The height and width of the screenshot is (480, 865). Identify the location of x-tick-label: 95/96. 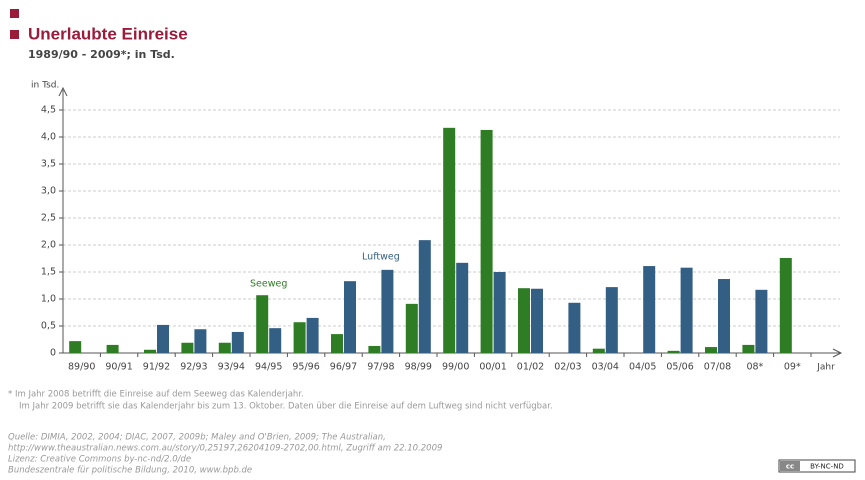
(305, 367).